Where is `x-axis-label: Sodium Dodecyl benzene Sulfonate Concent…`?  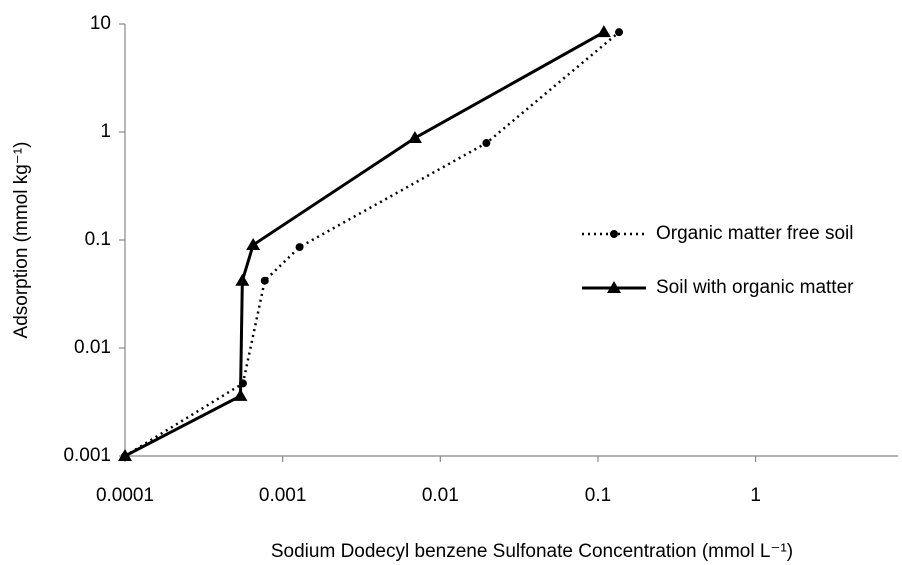 x-axis-label: Sodium Dodecyl benzene Sulfonate Concent… is located at coordinates (532, 551).